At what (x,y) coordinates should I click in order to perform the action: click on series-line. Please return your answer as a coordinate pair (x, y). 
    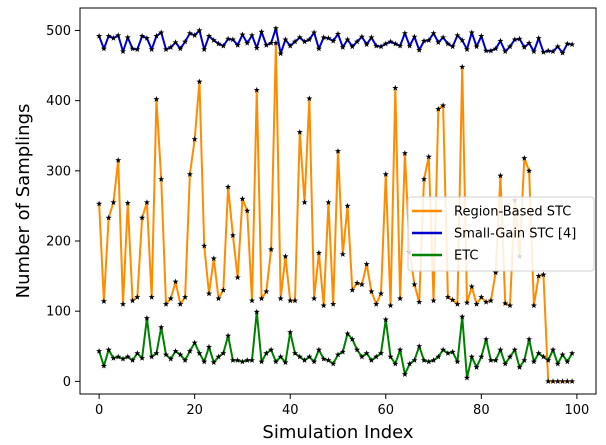
    Looking at the image, I should click on (335, 344).